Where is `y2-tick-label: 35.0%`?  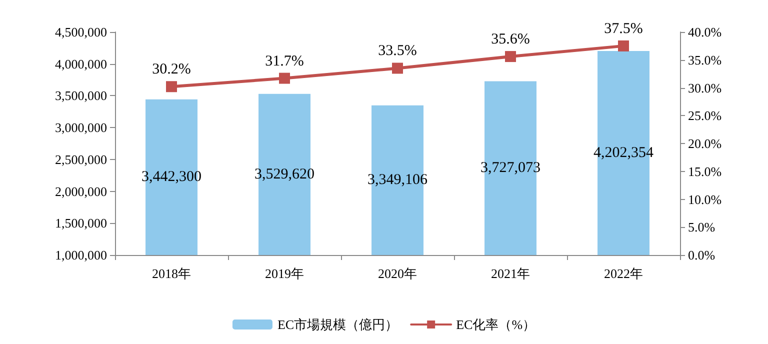
y2-tick-label: 35.0% is located at coordinates (705, 60).